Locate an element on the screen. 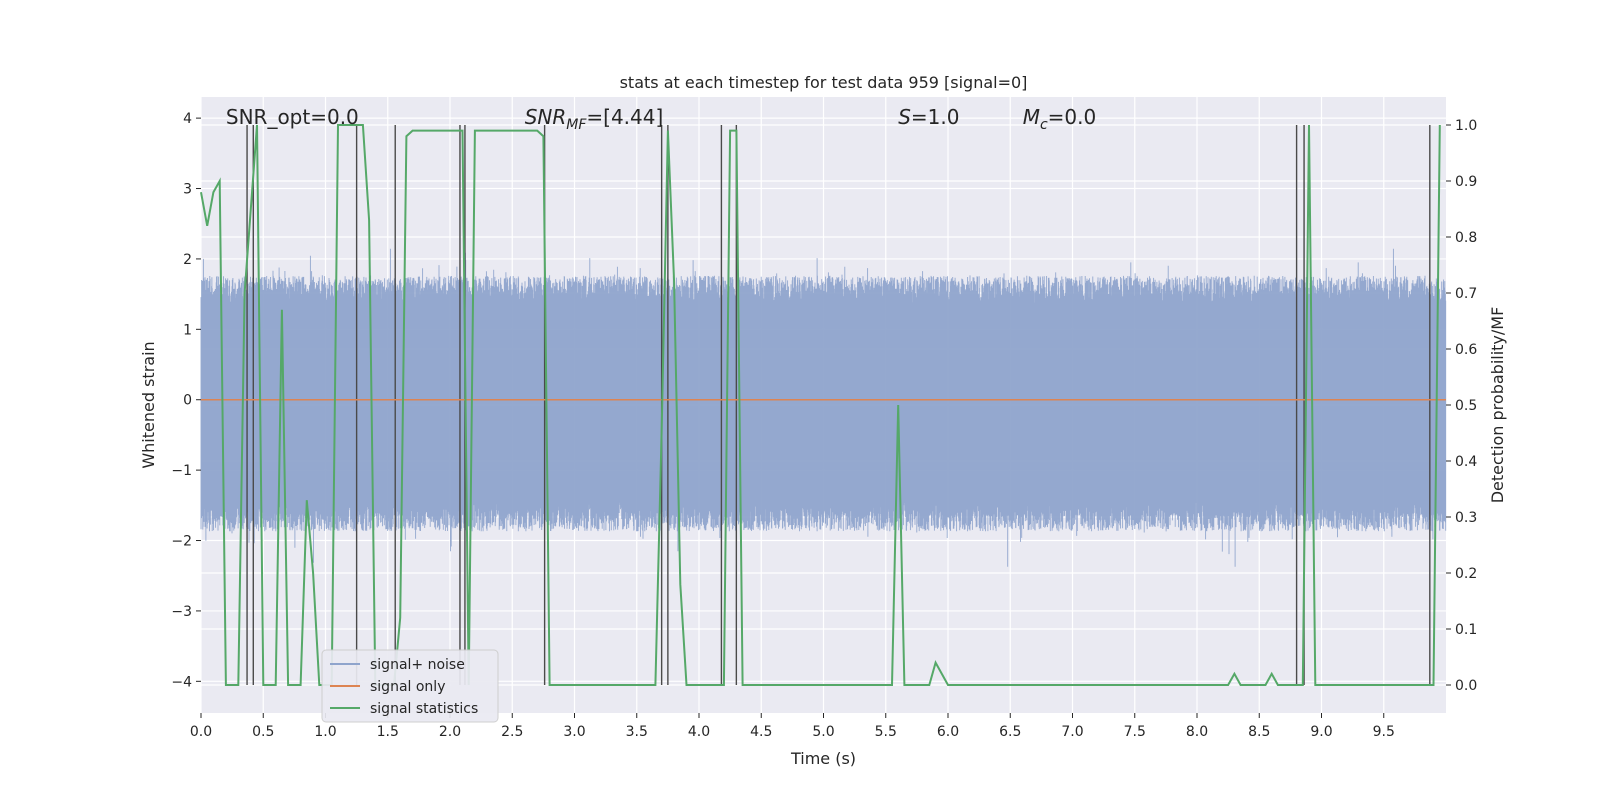  annotation: Mc=0.0 is located at coordinates (1060, 119).